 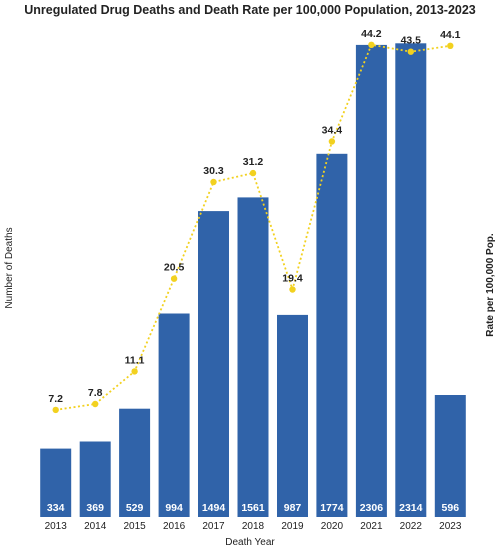 I want to click on bar-value-label-2014: 369, so click(x=95, y=508).